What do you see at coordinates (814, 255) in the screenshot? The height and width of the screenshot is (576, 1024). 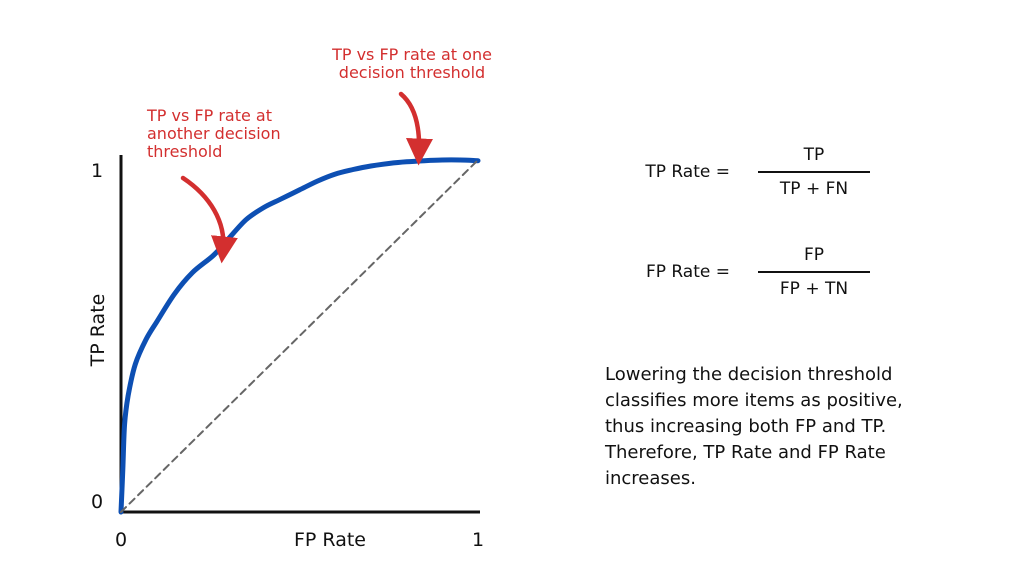 I see `fp-rate-numerator: FP` at bounding box center [814, 255].